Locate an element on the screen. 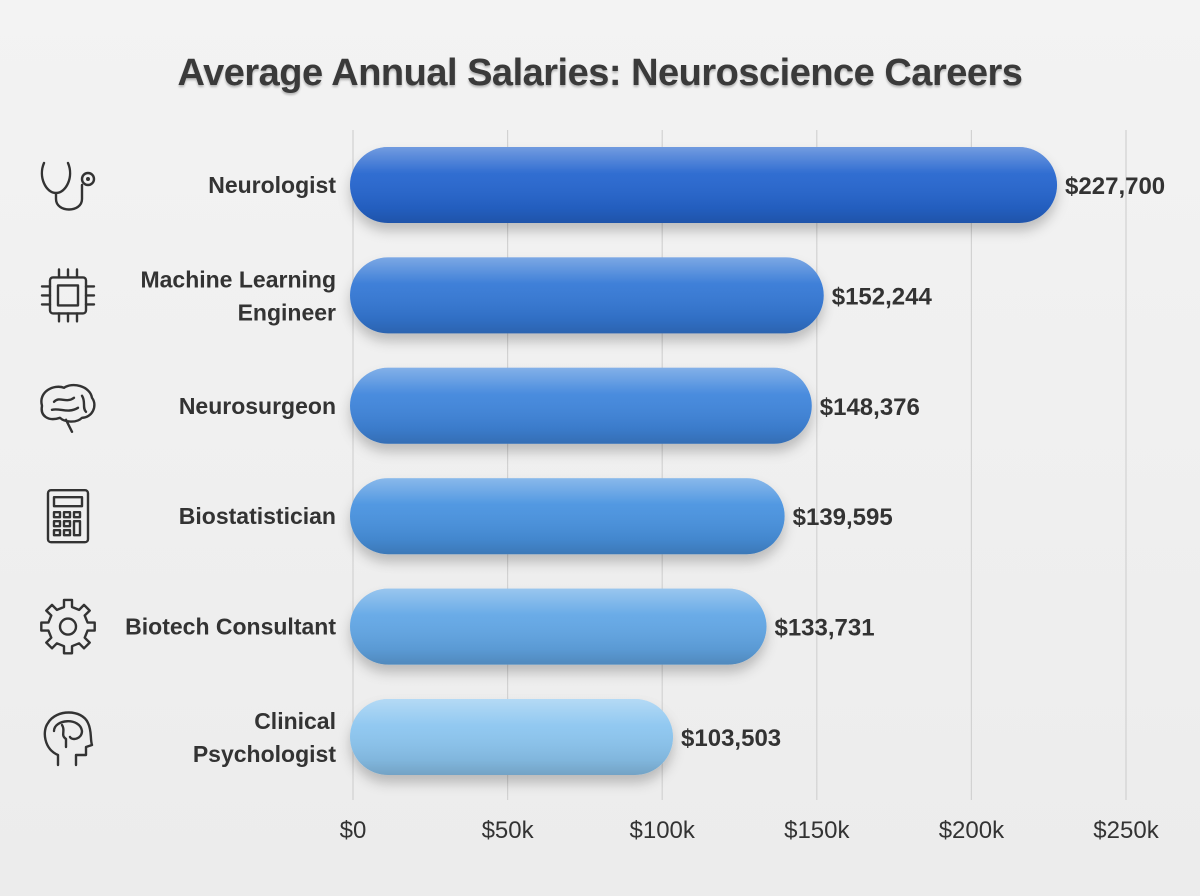 This screenshot has height=896, width=1200. value-label: $152,244 is located at coordinates (882, 296).